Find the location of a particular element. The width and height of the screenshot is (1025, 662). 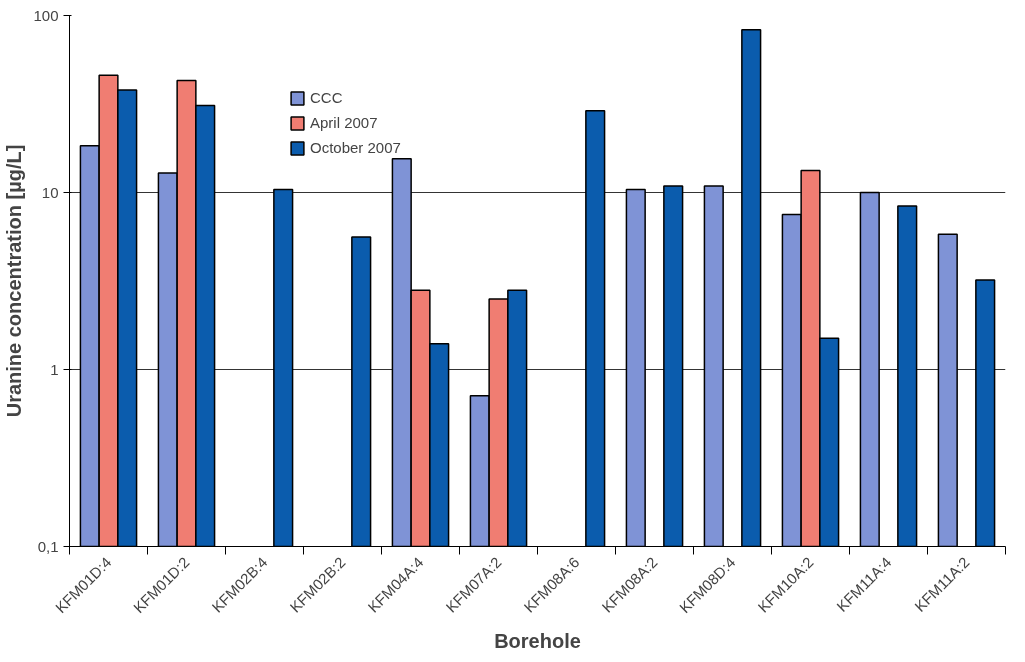

legend-label: CCC is located at coordinates (326, 97).